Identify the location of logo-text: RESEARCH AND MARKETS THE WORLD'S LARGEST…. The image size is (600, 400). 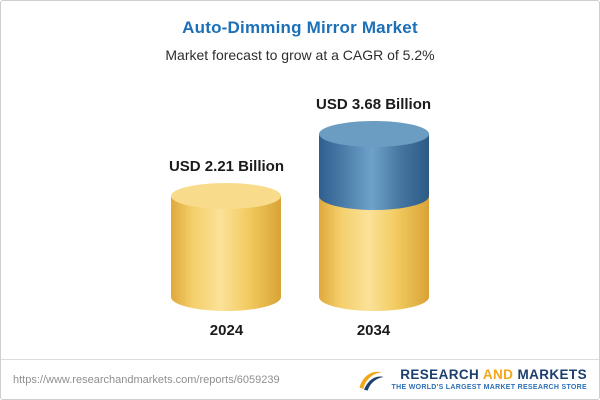
(489, 379).